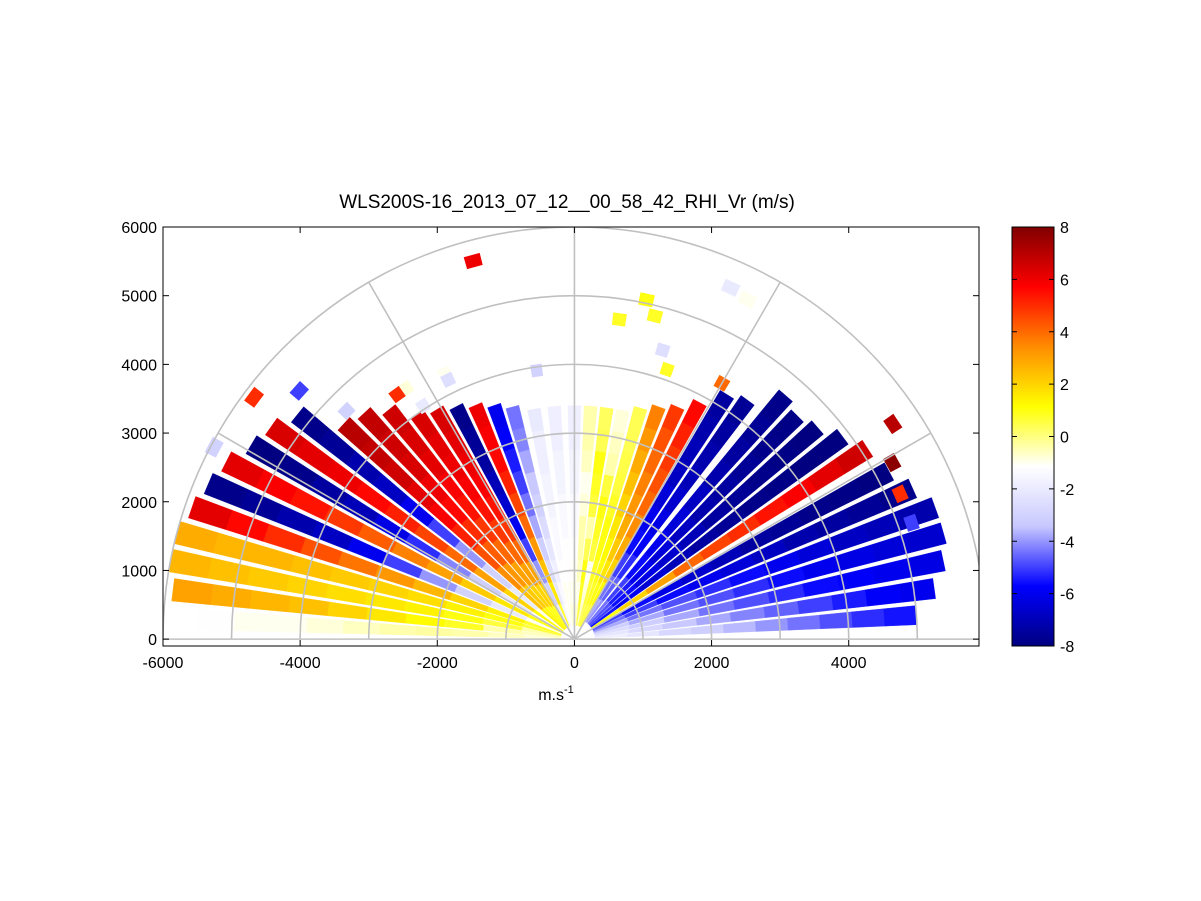 The width and height of the screenshot is (1201, 901). I want to click on colorbar-tick-label: -6, so click(1067, 595).